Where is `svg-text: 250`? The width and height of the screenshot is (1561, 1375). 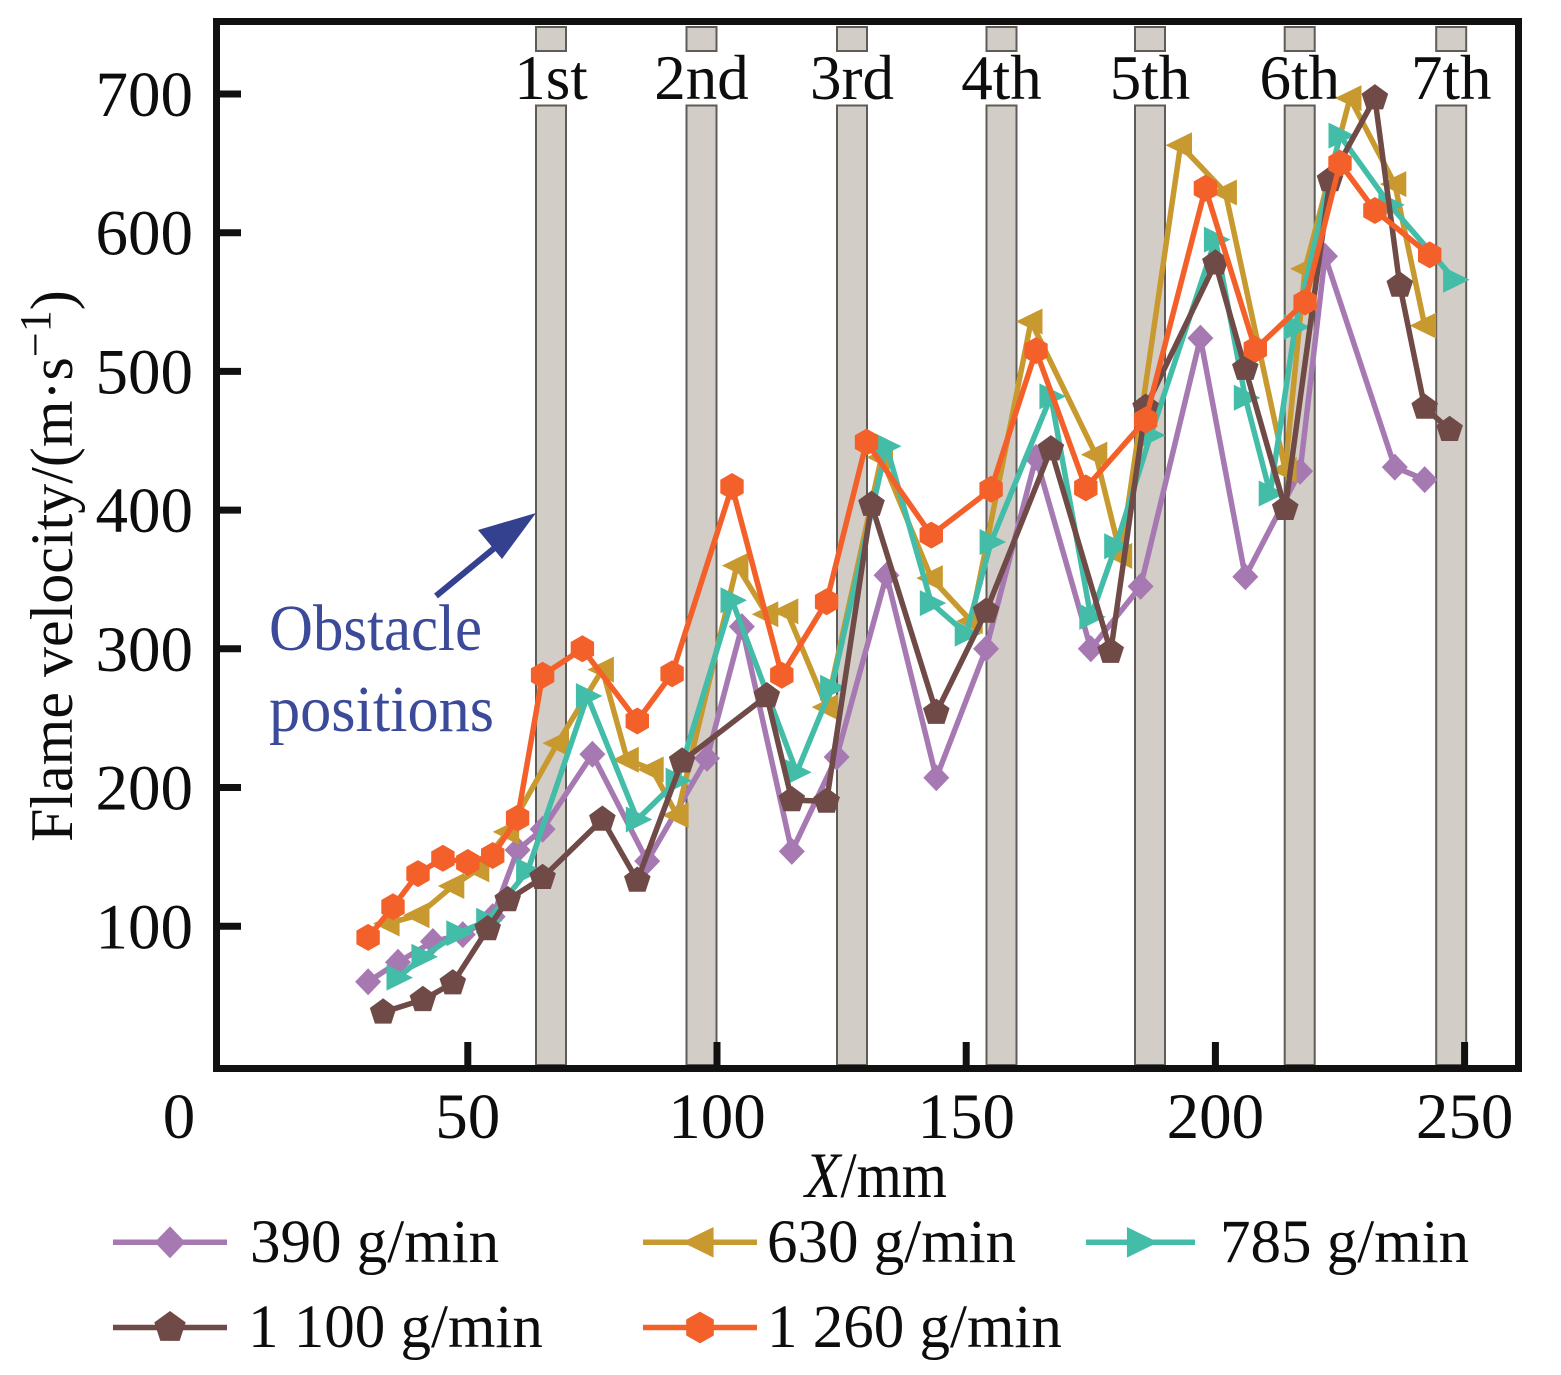 svg-text: 250 is located at coordinates (1465, 1117).